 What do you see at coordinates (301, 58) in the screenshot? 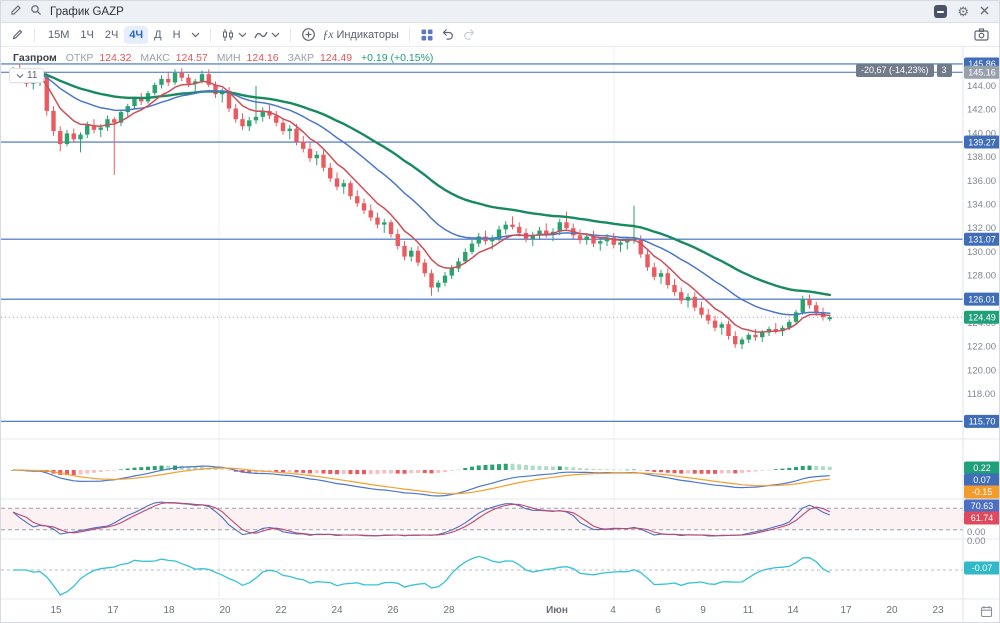
I see `close-label: ЗАКР` at bounding box center [301, 58].